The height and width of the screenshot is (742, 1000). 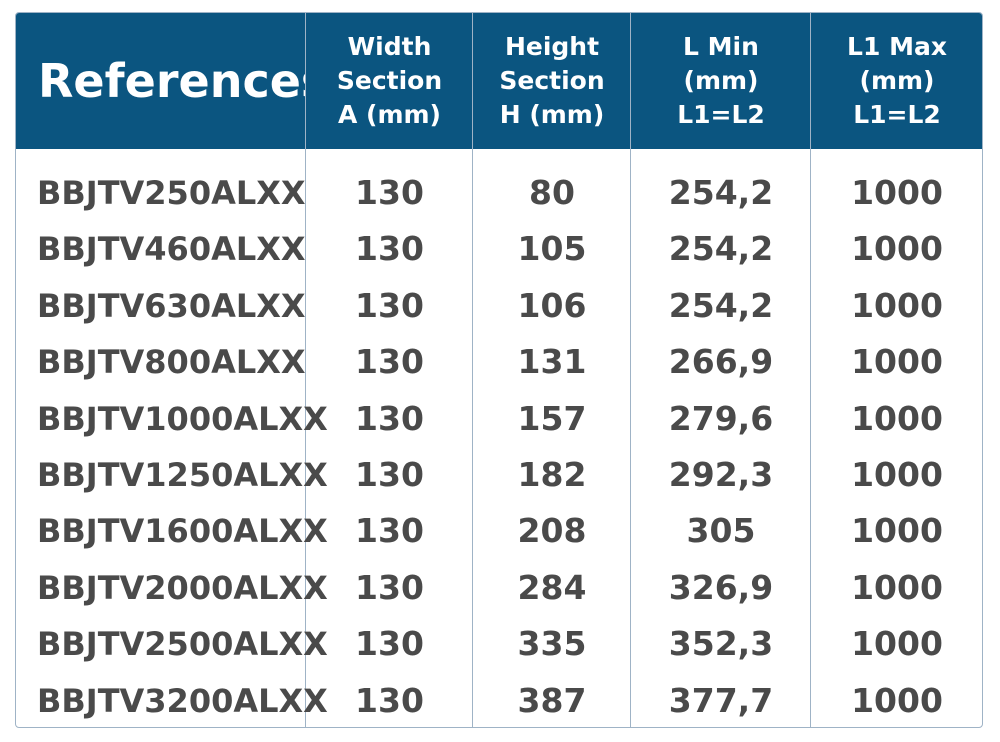 What do you see at coordinates (552, 305) in the screenshot?
I see `table-cell: 106` at bounding box center [552, 305].